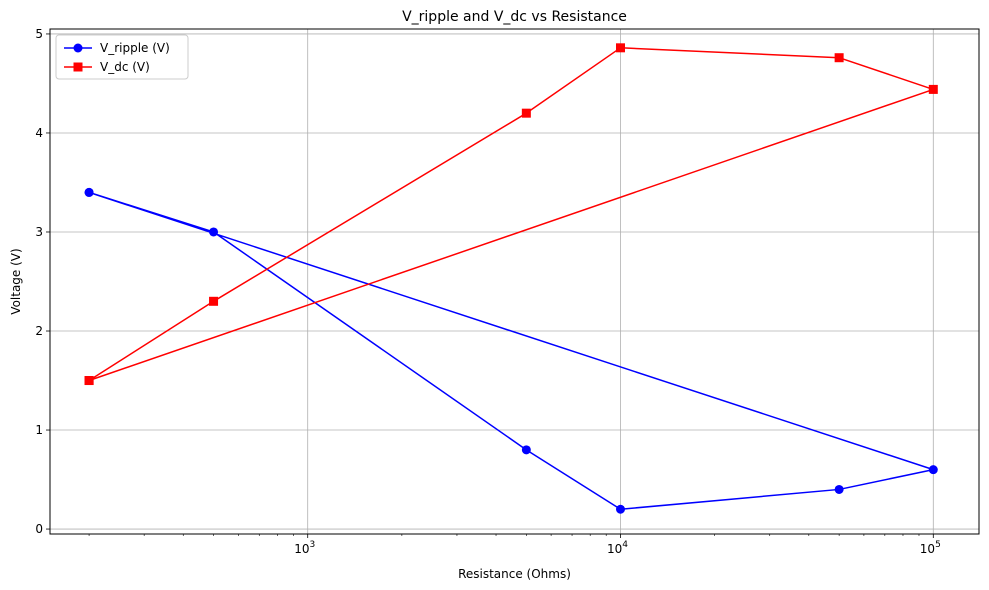  I want to click on x-tick-label: 10⁴, so click(617, 548).